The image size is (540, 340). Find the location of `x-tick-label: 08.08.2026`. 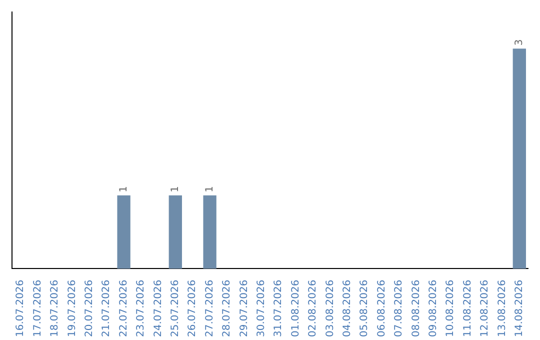

x-tick-label: 08.08.2026 is located at coordinates (416, 309).